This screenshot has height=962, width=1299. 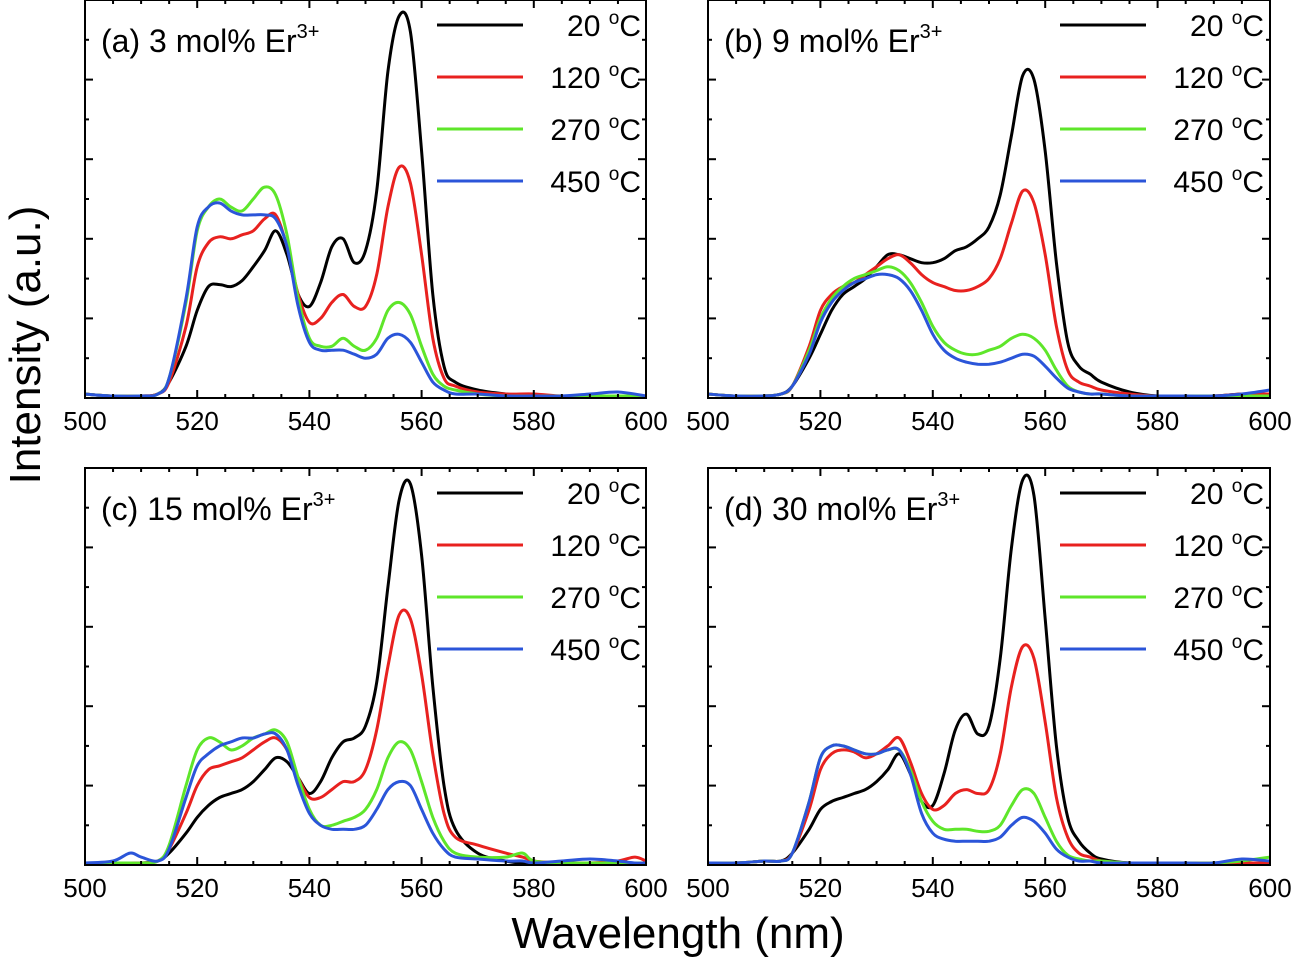 What do you see at coordinates (207, 509) in the screenshot?
I see `panel-title-text: (c) 15 mol% Er` at bounding box center [207, 509].